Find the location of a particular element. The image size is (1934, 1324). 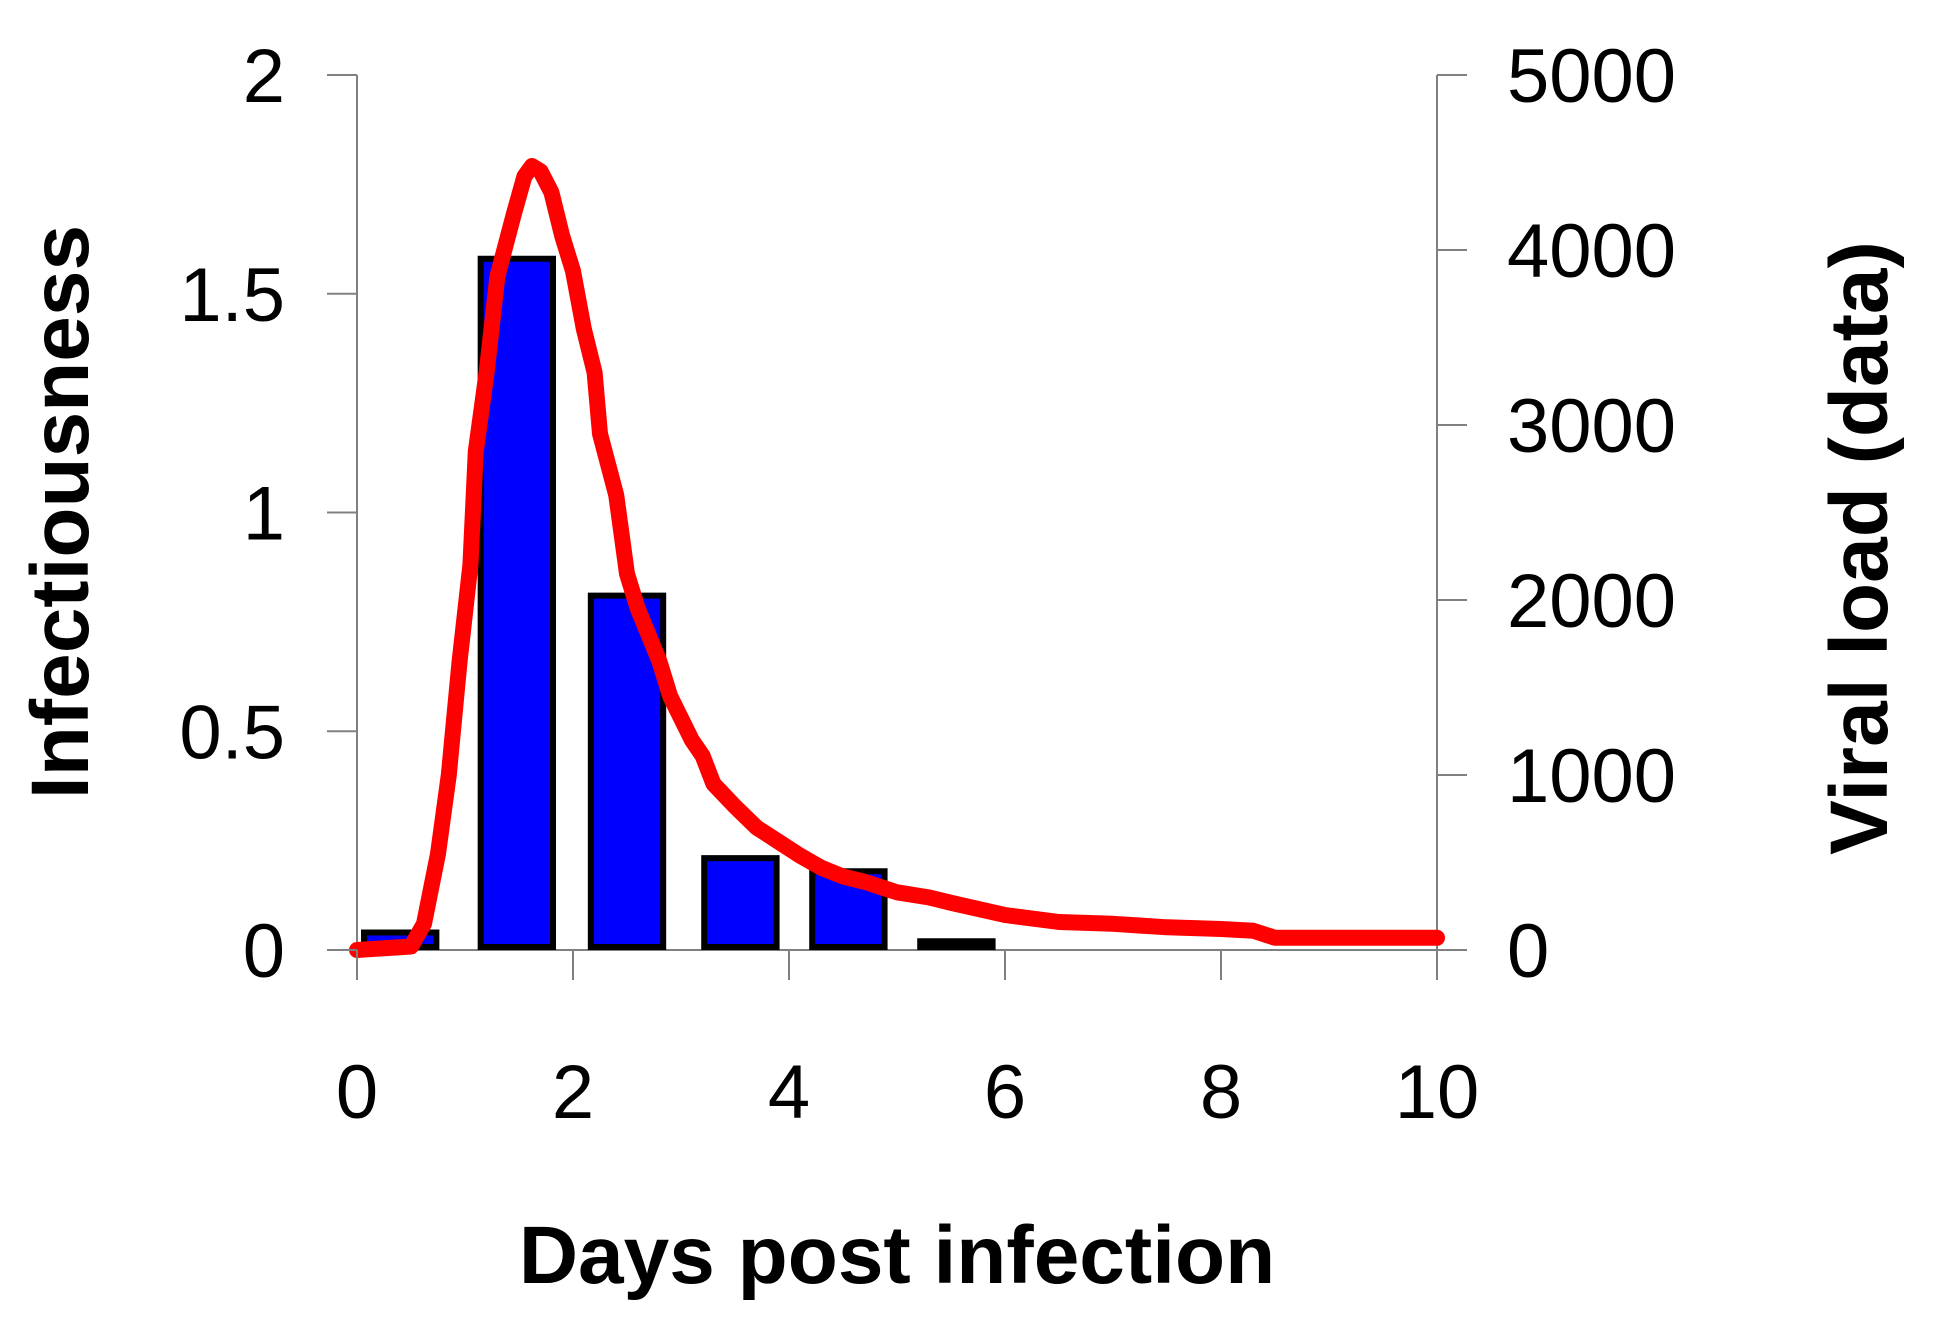

y-left-tick-label: 0.5 is located at coordinates (232, 732).